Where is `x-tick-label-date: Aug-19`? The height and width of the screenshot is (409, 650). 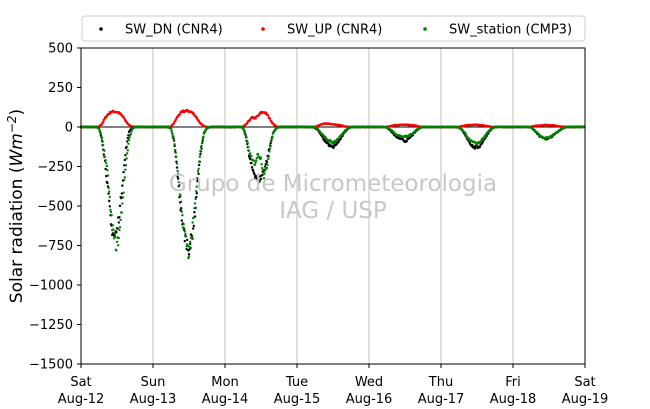 x-tick-label-date: Aug-19 is located at coordinates (585, 399).